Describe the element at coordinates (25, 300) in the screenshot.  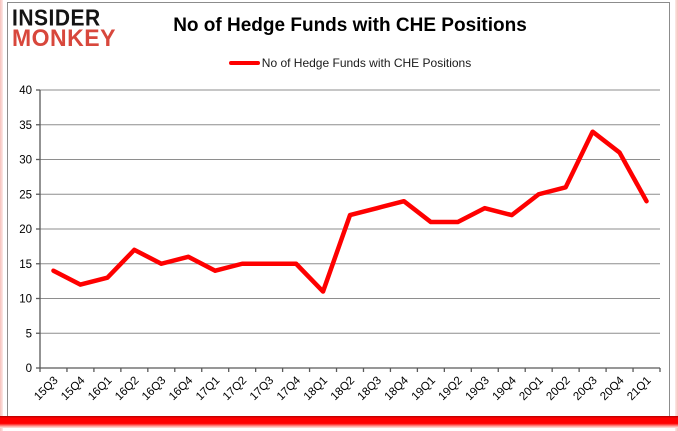
I see `y-axis-tick-label: 10` at that location.